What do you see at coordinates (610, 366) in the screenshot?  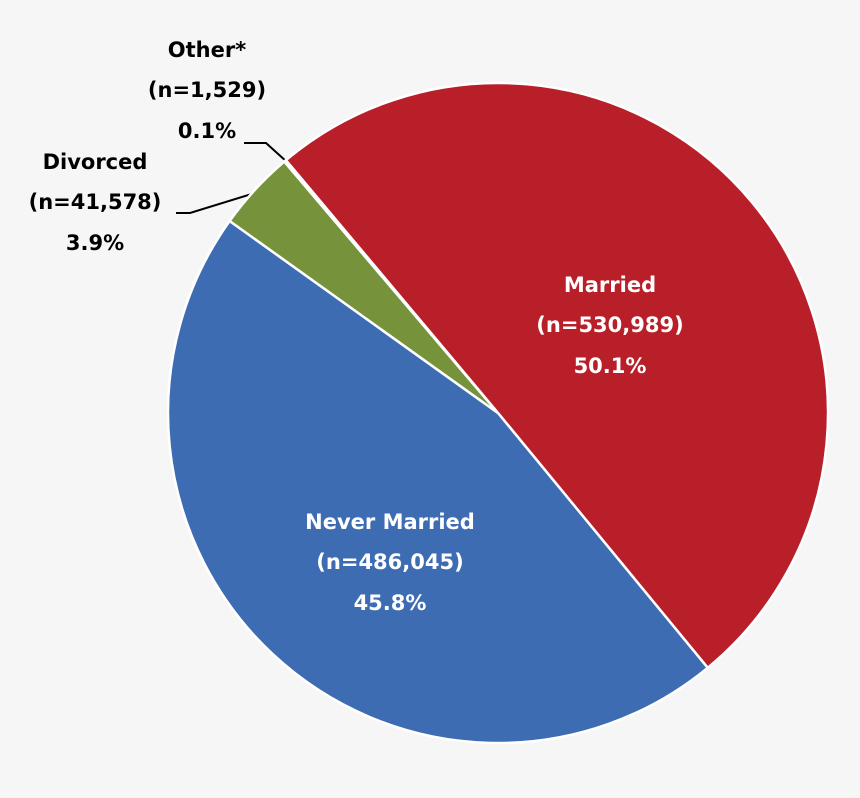 I see `value-label: 50.1%` at bounding box center [610, 366].